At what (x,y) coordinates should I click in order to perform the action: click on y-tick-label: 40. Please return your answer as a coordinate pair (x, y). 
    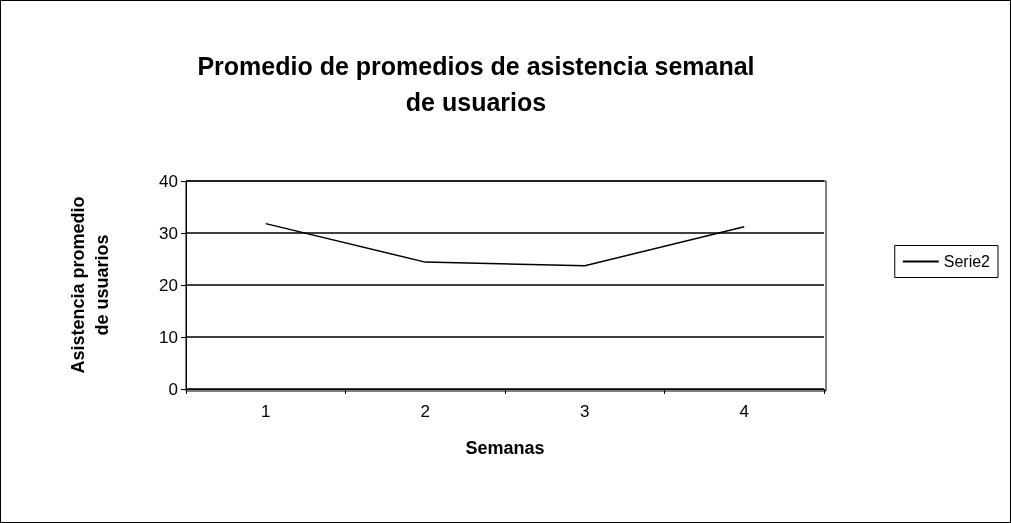
    Looking at the image, I should click on (168, 181).